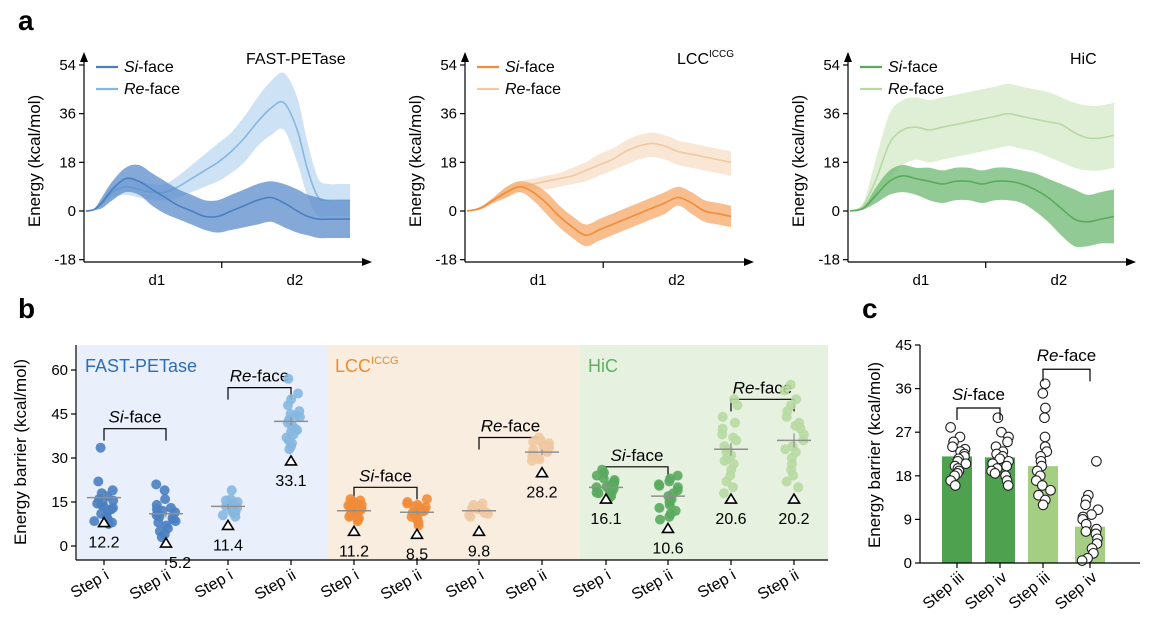 Image resolution: width=1157 pixels, height=633 pixels. Describe the element at coordinates (103, 543) in the screenshot. I see `lowest-value-label: 12.2` at that location.